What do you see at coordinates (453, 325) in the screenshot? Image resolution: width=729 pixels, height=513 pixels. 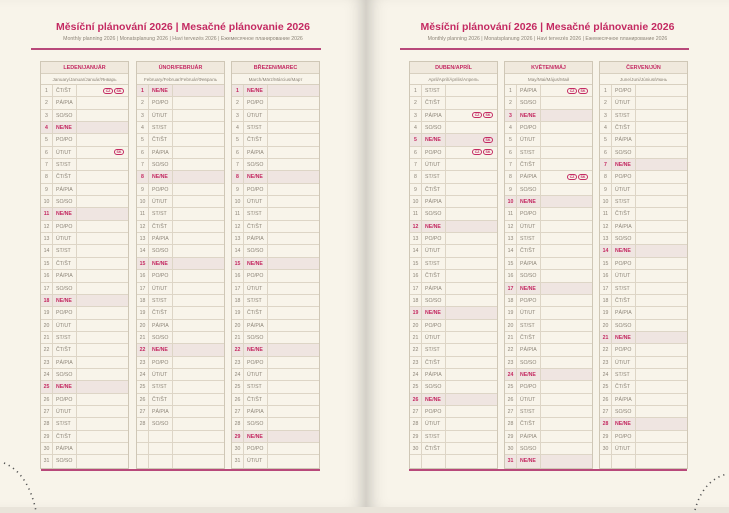 I see `day-row: 20 PO/PO` at bounding box center [453, 325].